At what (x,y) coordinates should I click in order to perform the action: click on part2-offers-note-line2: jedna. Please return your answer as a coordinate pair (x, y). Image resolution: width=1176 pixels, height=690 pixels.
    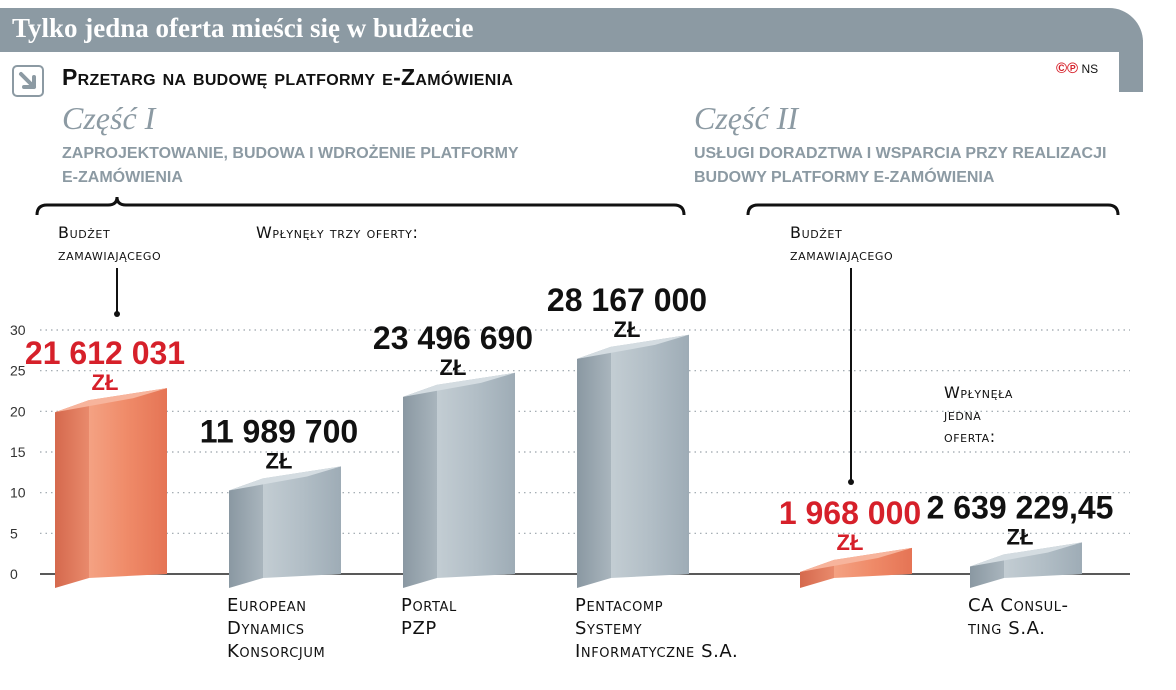
    Looking at the image, I should click on (963, 414).